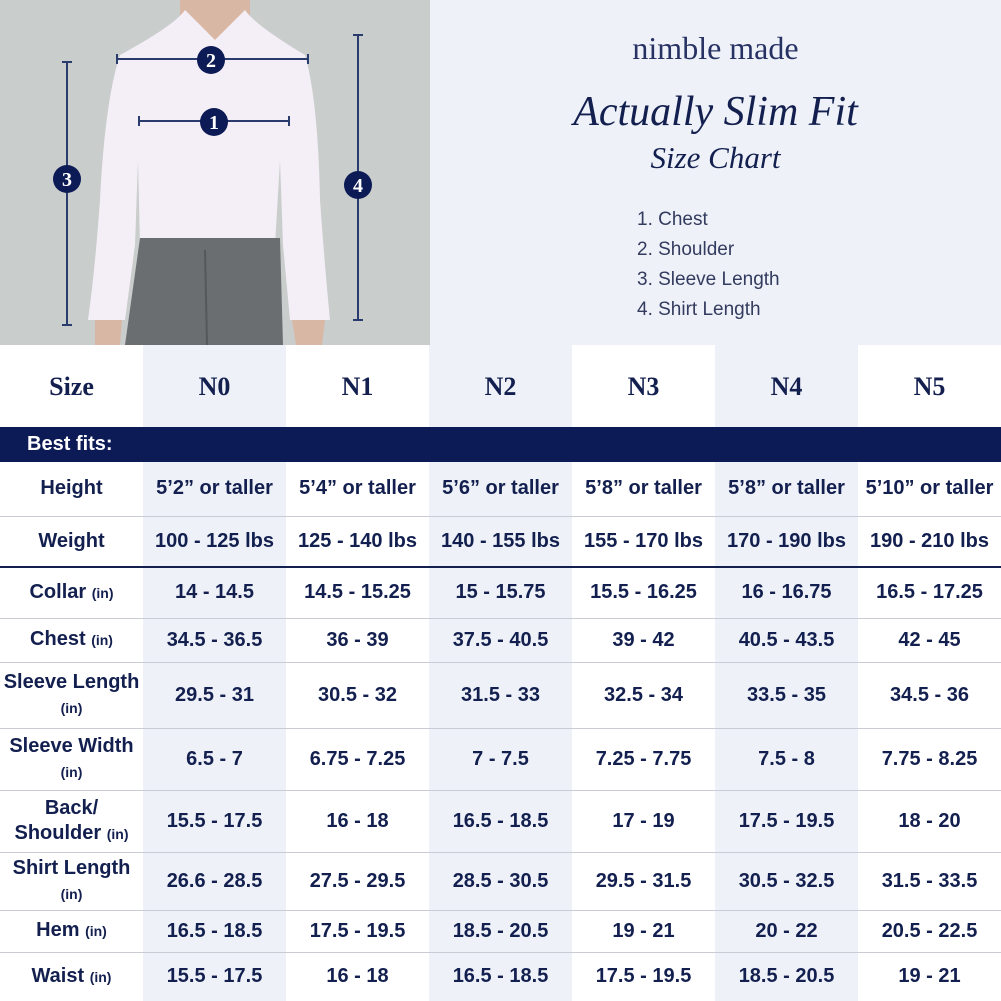  I want to click on table-cell: 17 - 19, so click(643, 821).